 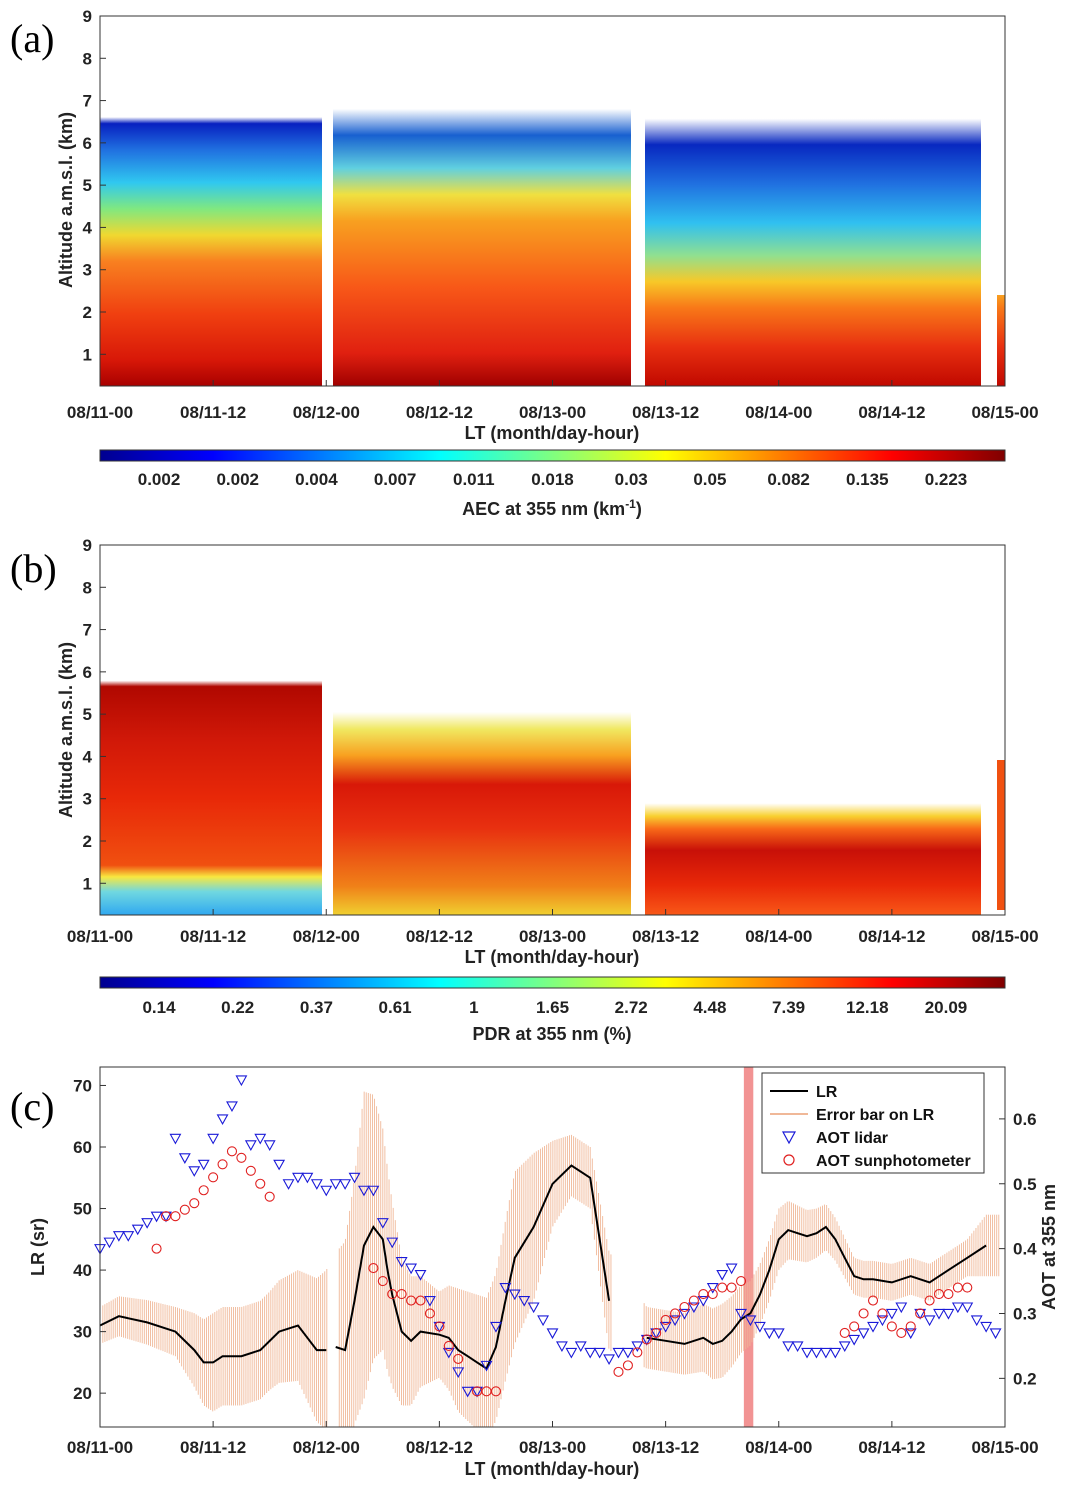 I want to click on colorbar-tick-label: 0.03, so click(x=631, y=479).